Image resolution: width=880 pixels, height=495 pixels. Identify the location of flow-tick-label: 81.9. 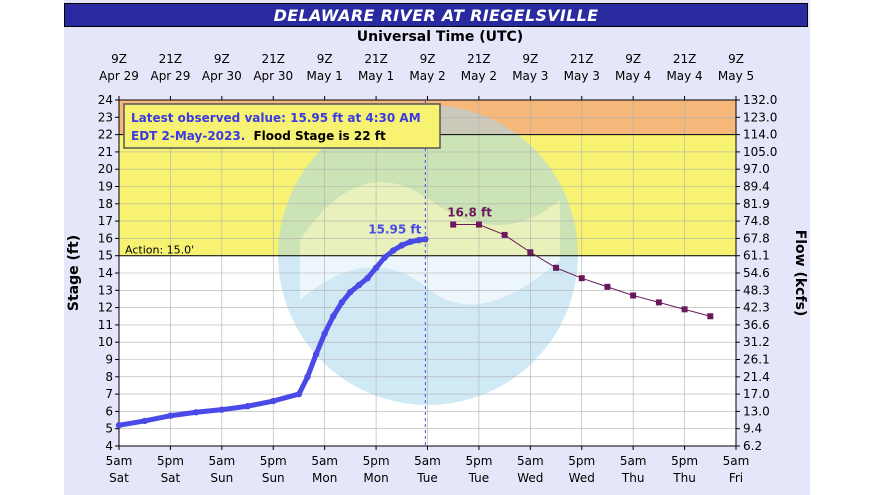
(756, 204).